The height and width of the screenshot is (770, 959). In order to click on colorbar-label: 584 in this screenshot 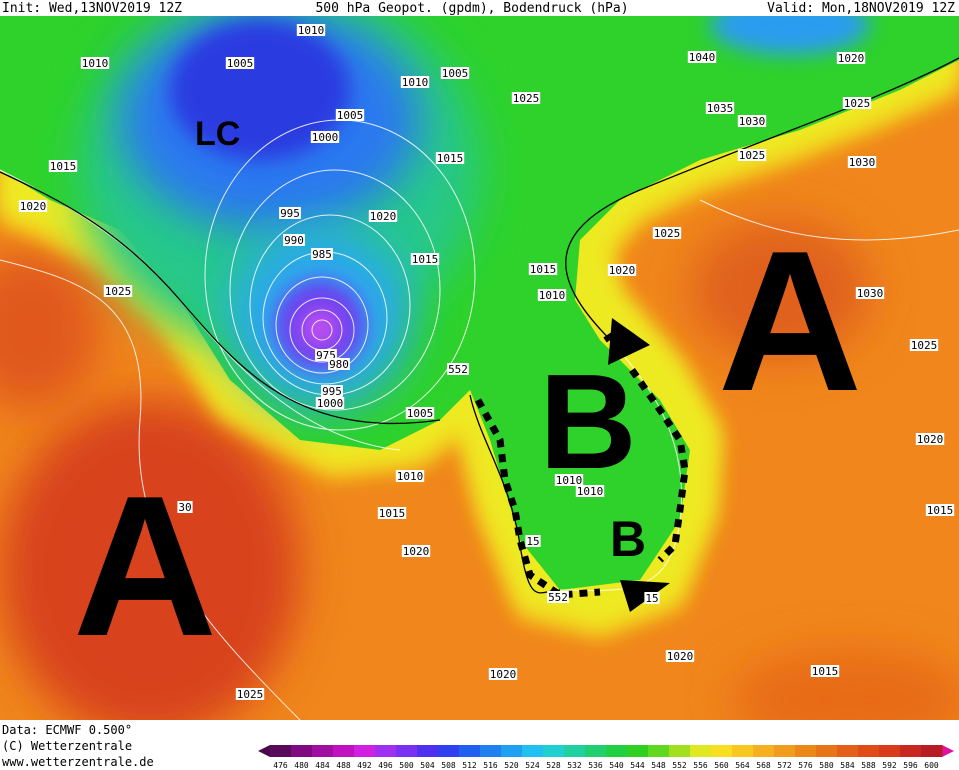, I will do `click(847, 765)`.